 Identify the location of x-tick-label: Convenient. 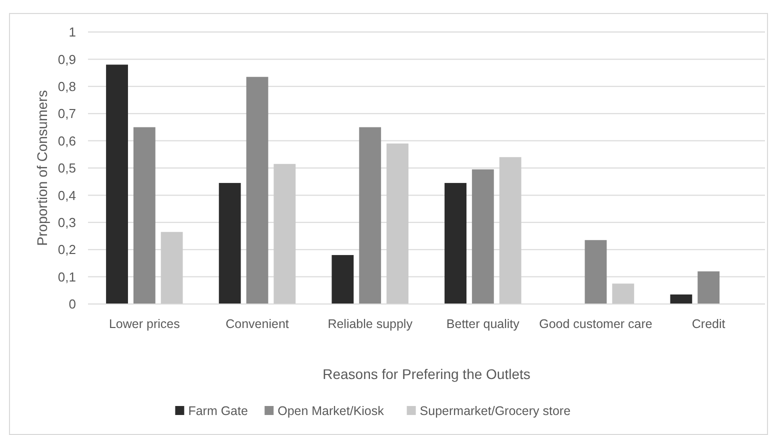
(258, 324).